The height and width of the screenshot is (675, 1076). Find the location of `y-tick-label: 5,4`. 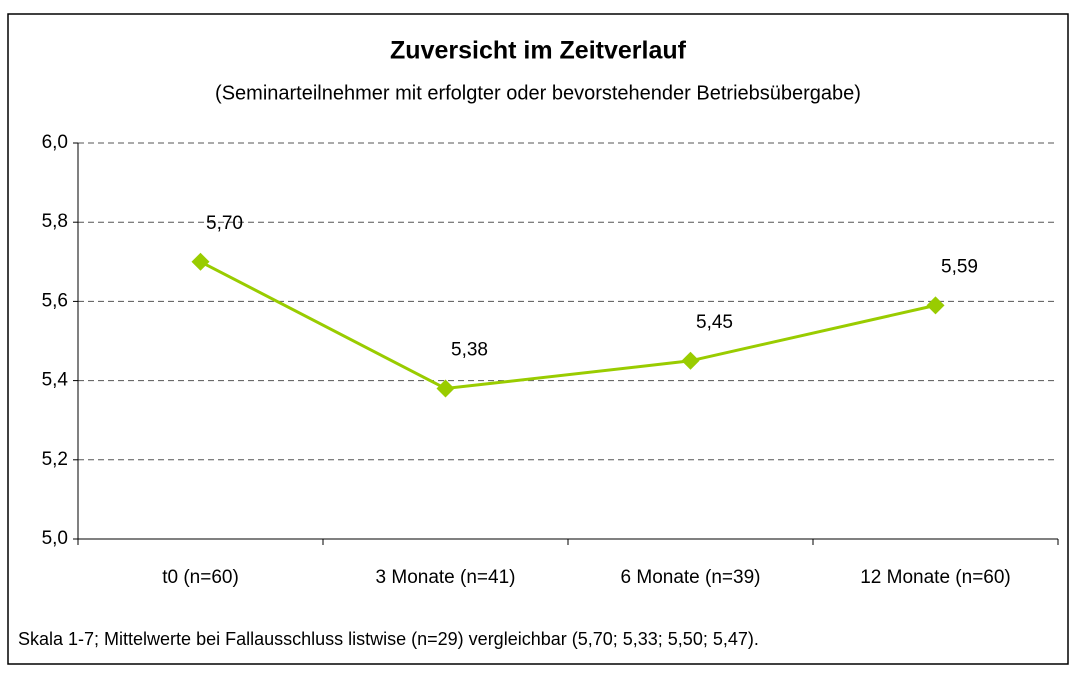

y-tick-label: 5,4 is located at coordinates (55, 380).